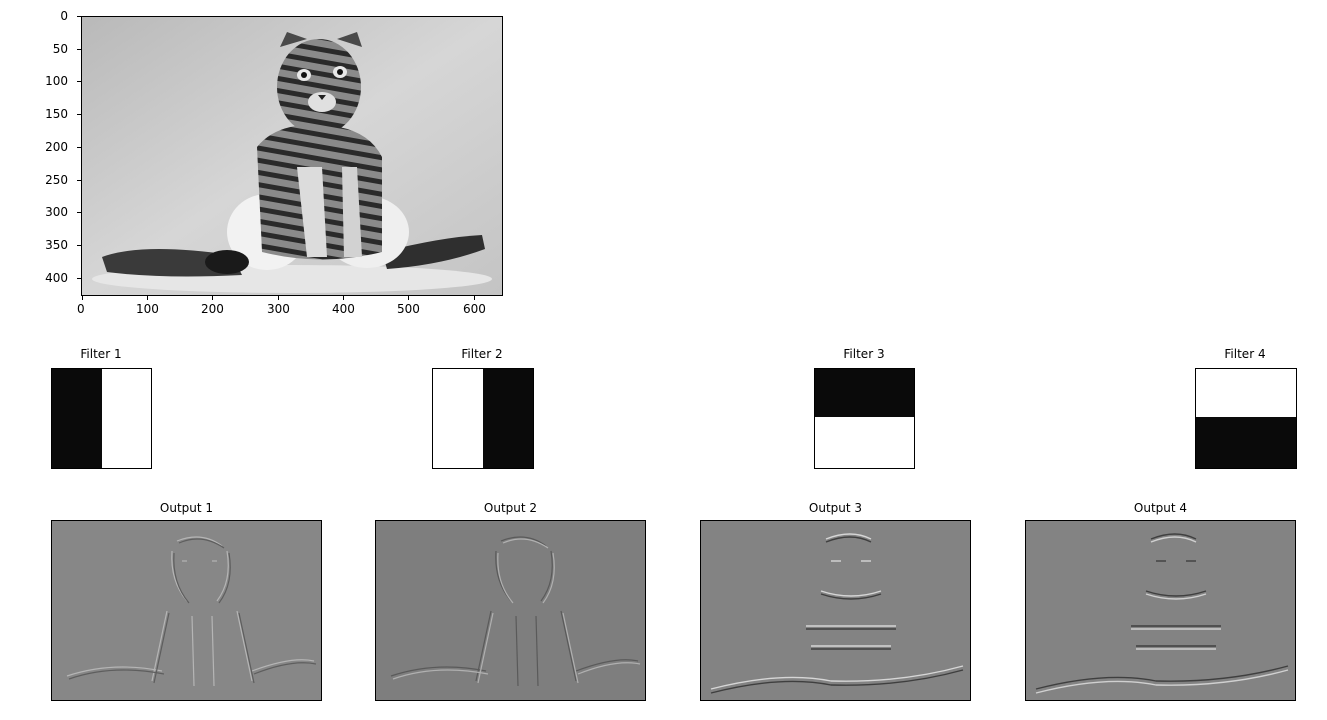 The width and height of the screenshot is (1327, 720). I want to click on output-2-title: Output 2, so click(510, 508).